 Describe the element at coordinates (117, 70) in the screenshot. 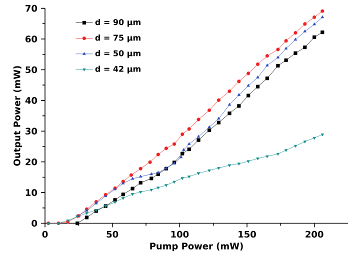

I see `legend-label: d = 42 µm` at that location.